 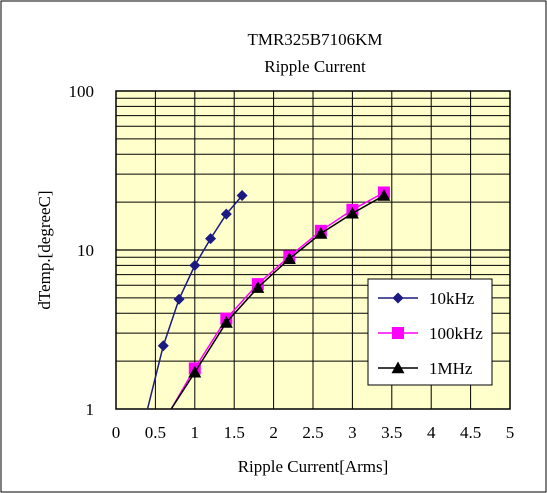 What do you see at coordinates (116, 432) in the screenshot?
I see `x-tick-label: 0` at bounding box center [116, 432].